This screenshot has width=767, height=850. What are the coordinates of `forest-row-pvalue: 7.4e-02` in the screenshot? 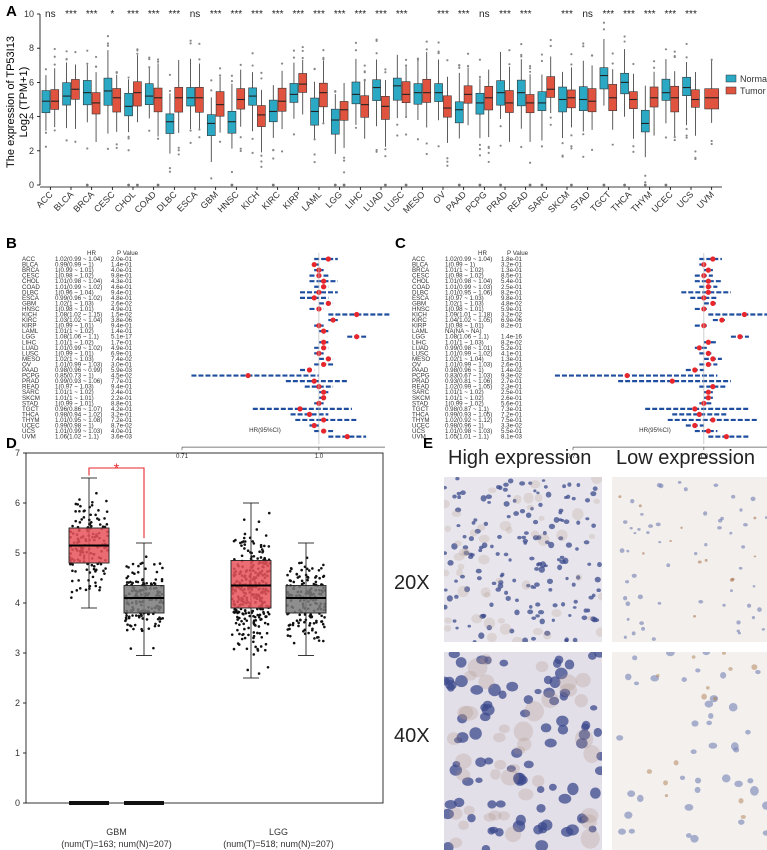 It's located at (122, 359).